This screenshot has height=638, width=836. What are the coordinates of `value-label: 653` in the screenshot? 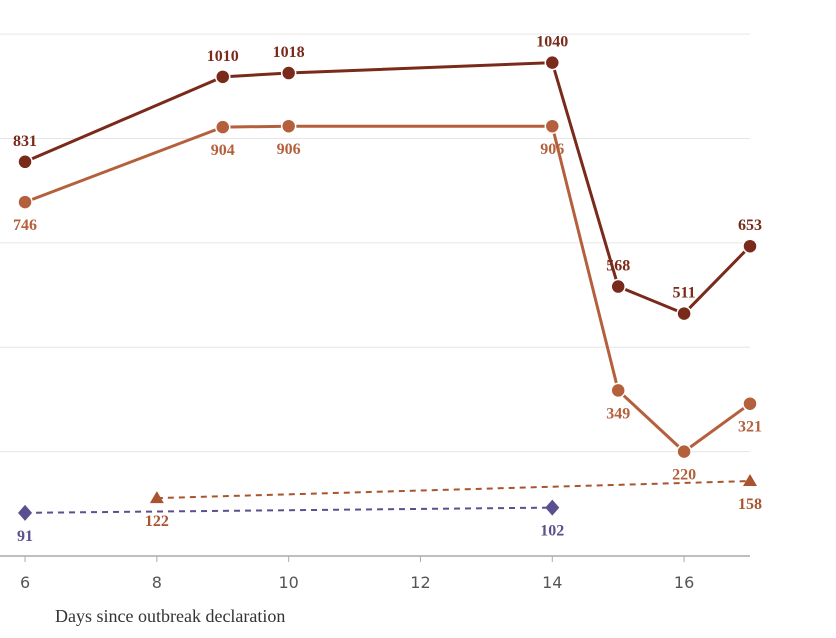 It's located at (750, 225).